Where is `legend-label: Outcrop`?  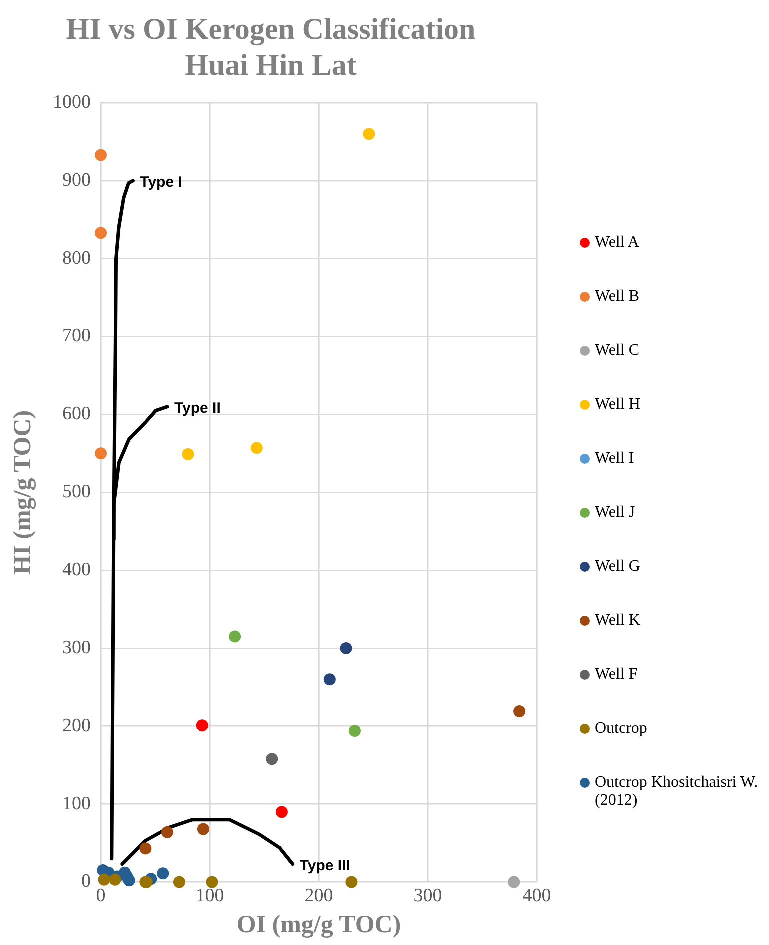 legend-label: Outcrop is located at coordinates (621, 729).